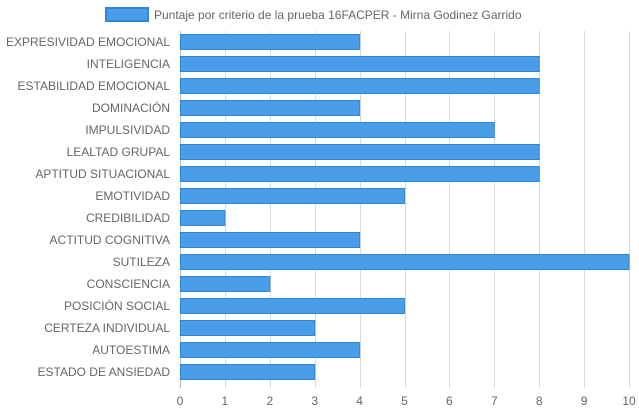 The width and height of the screenshot is (639, 411). What do you see at coordinates (104, 372) in the screenshot?
I see `category-label-16: ESTADO DE ANSIEDAD` at bounding box center [104, 372].